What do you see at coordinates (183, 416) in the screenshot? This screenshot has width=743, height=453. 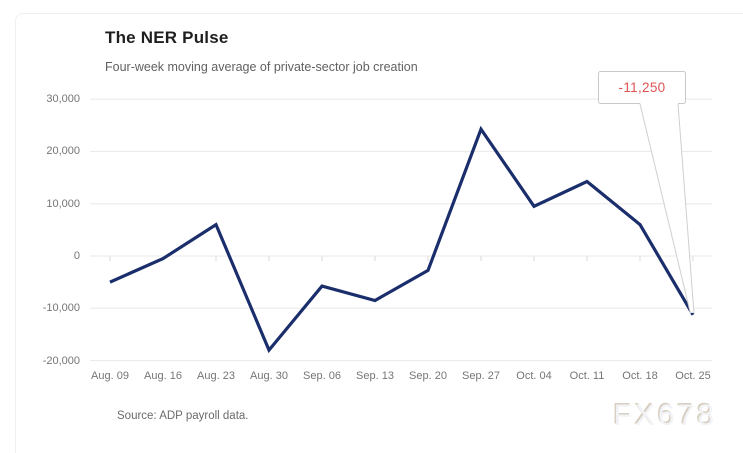 I see `source-note: Source: ADP payroll data.` at bounding box center [183, 416].